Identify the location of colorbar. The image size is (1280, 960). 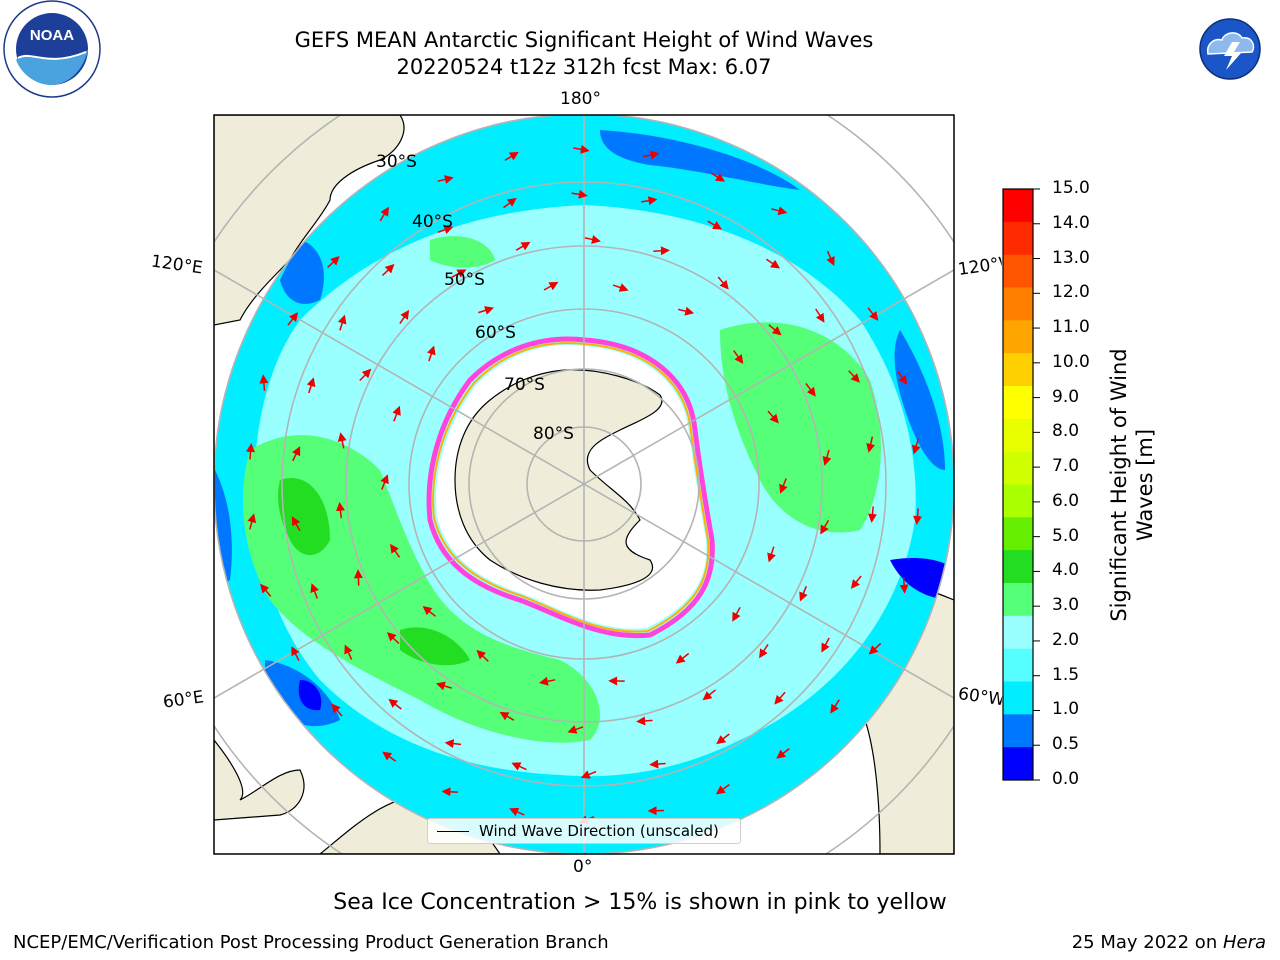
(1021, 484).